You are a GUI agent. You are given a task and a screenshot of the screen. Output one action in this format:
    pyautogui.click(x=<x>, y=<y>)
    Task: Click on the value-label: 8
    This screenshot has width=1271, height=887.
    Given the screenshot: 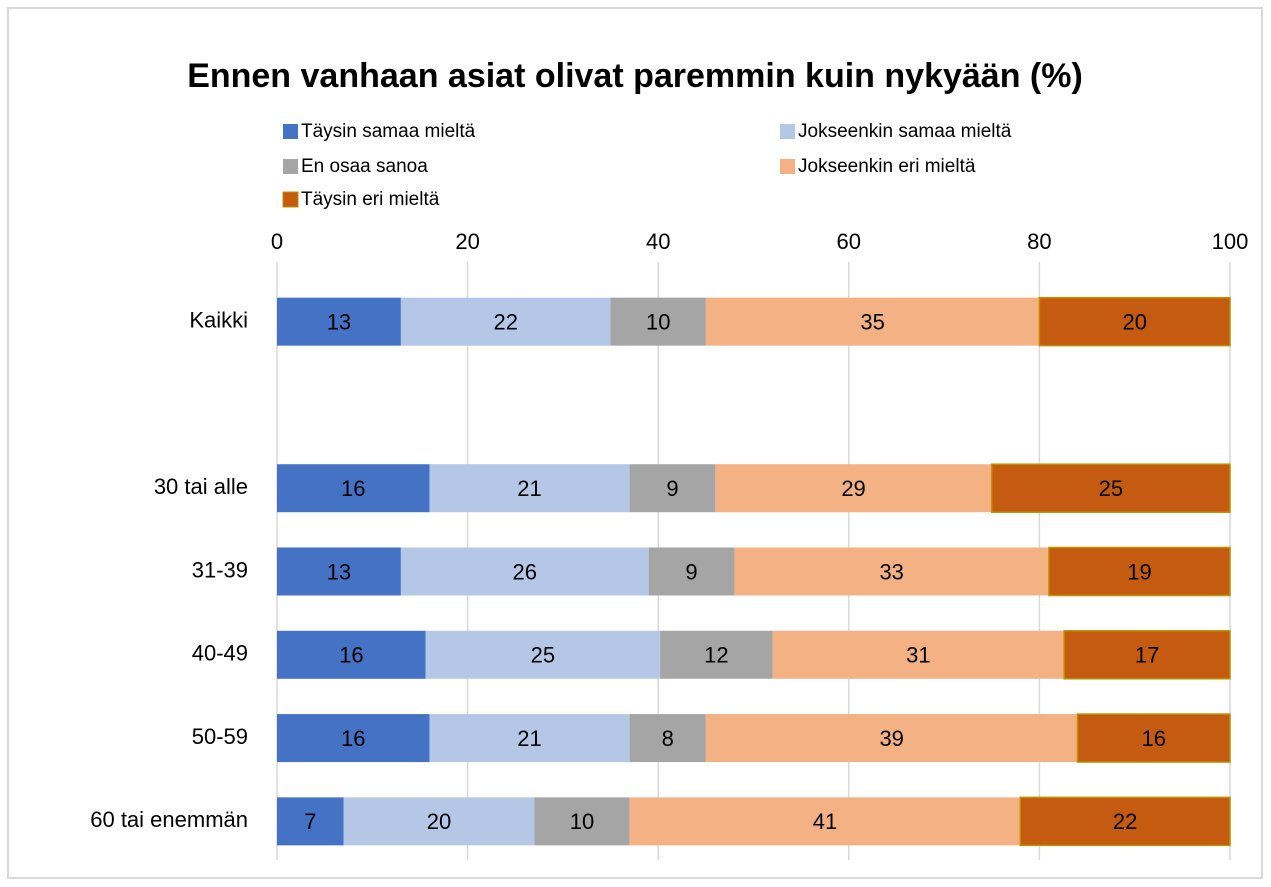 What is the action you would take?
    pyautogui.click(x=668, y=738)
    